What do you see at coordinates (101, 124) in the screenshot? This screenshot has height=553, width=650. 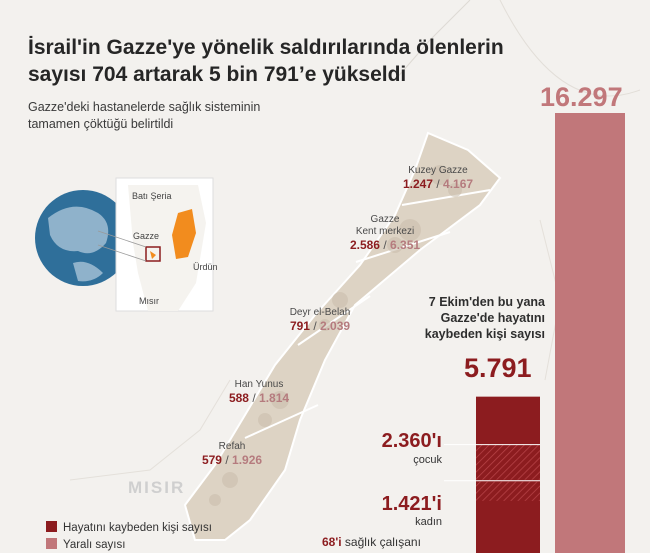 I see `subtitle-line-2: tamamen çöktüğü belirtildi` at bounding box center [101, 124].